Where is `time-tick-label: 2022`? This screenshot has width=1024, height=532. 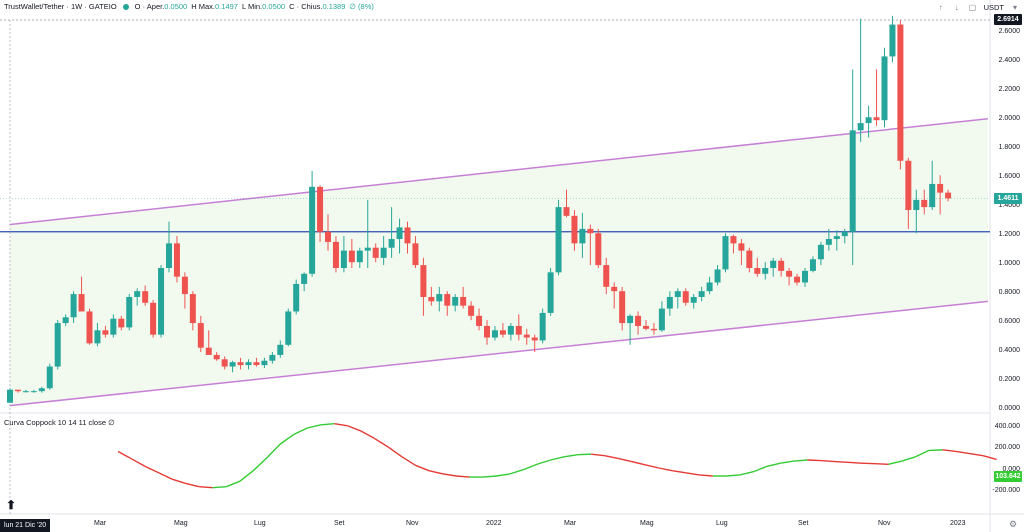 time-tick-label: 2022 is located at coordinates (494, 523).